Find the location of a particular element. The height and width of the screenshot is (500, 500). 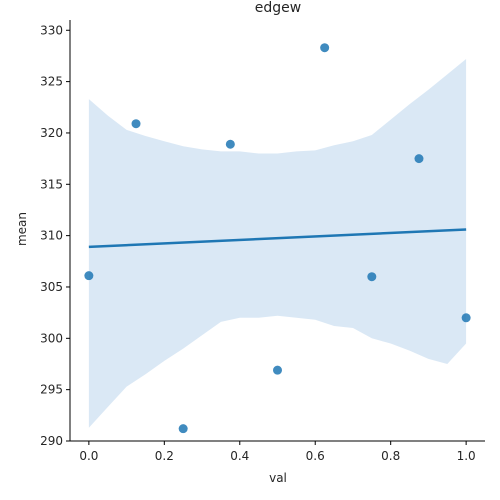

x-tick-label-0: 0.0 is located at coordinates (88, 456).